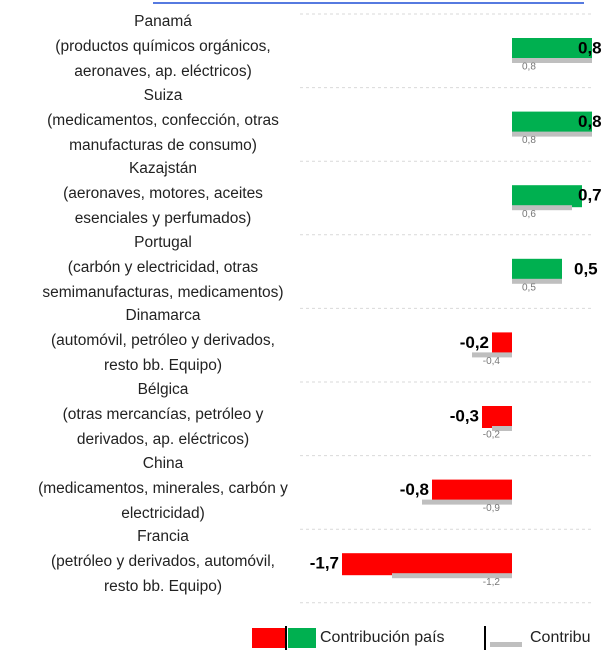 The width and height of the screenshot is (606, 653). I want to click on legend-label: Contribución país, so click(382, 637).